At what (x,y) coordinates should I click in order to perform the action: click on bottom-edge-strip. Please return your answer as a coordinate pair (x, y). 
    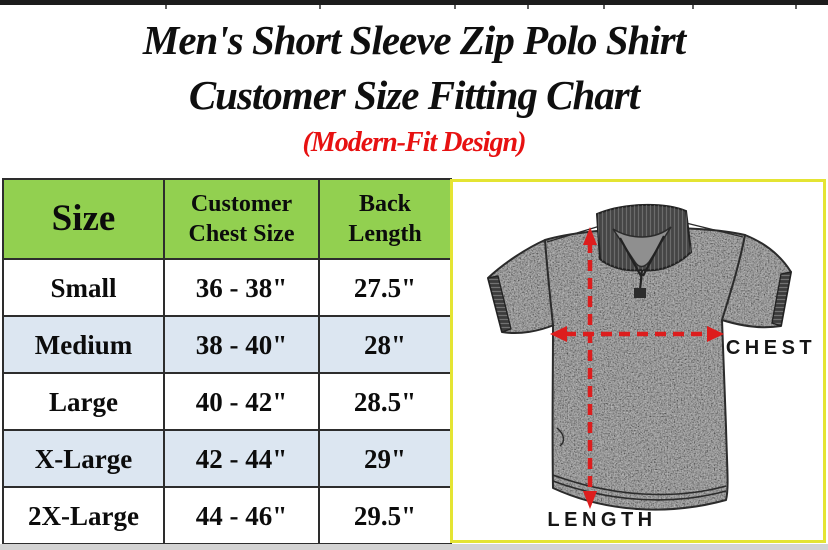
    Looking at the image, I should click on (414, 547).